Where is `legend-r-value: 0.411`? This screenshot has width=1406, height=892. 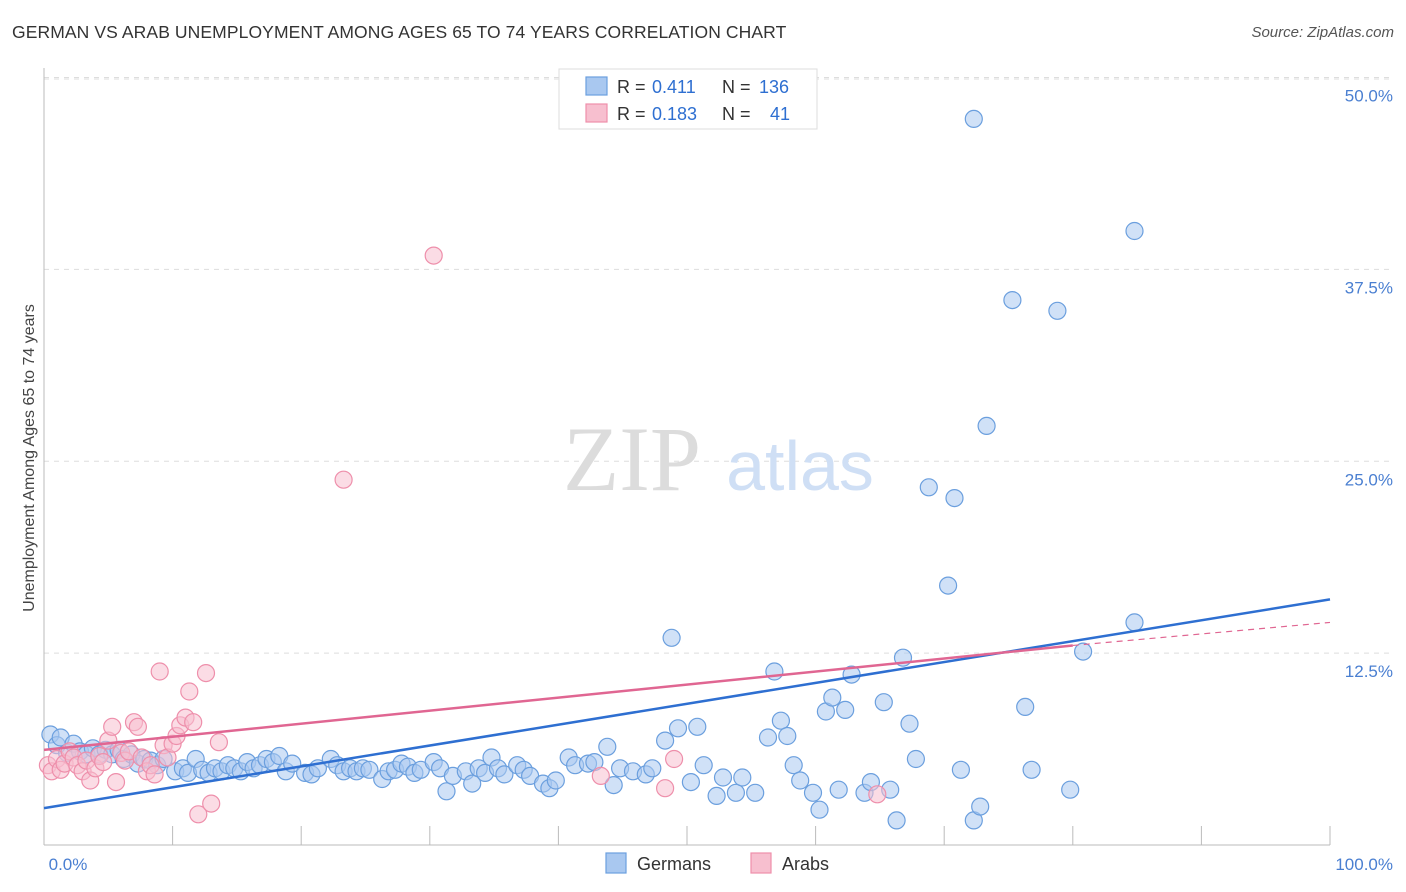 legend-r-value: 0.411 is located at coordinates (674, 87).